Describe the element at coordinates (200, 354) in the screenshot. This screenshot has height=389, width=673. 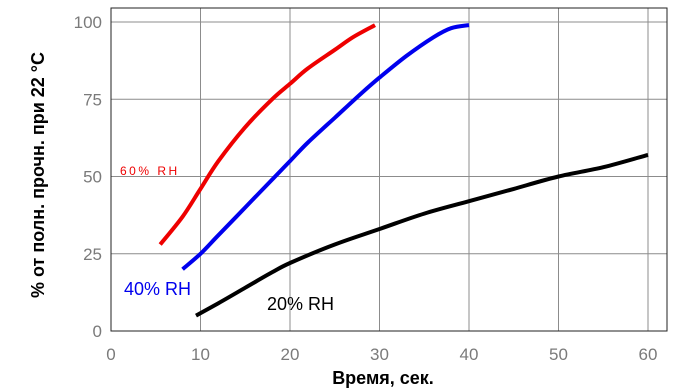
I see `x-tick-label: 10` at that location.